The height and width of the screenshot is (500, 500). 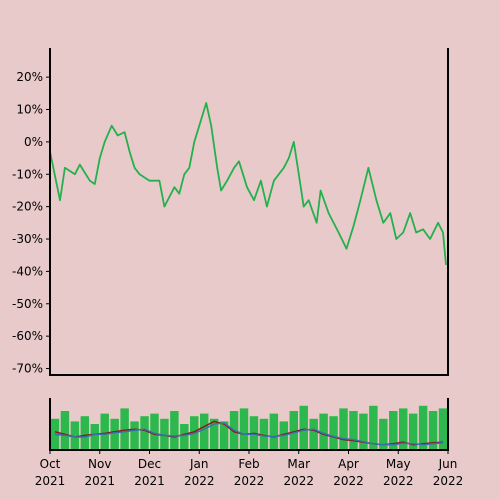 I want to click on x-tick-label-line: Jun, so click(x=448, y=464).